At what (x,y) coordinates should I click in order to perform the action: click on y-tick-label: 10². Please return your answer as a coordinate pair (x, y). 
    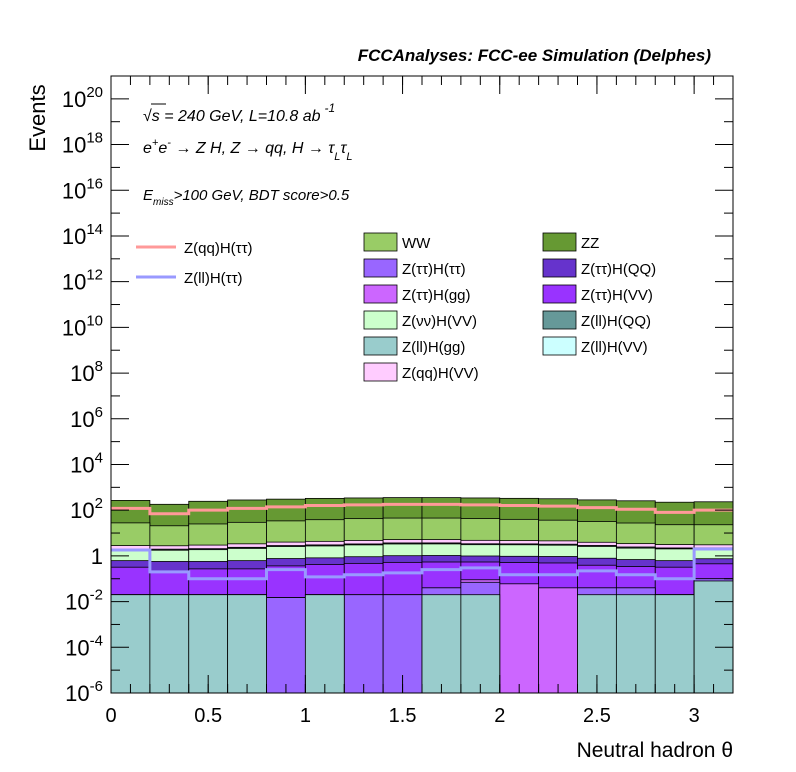
    Looking at the image, I should click on (86, 509).